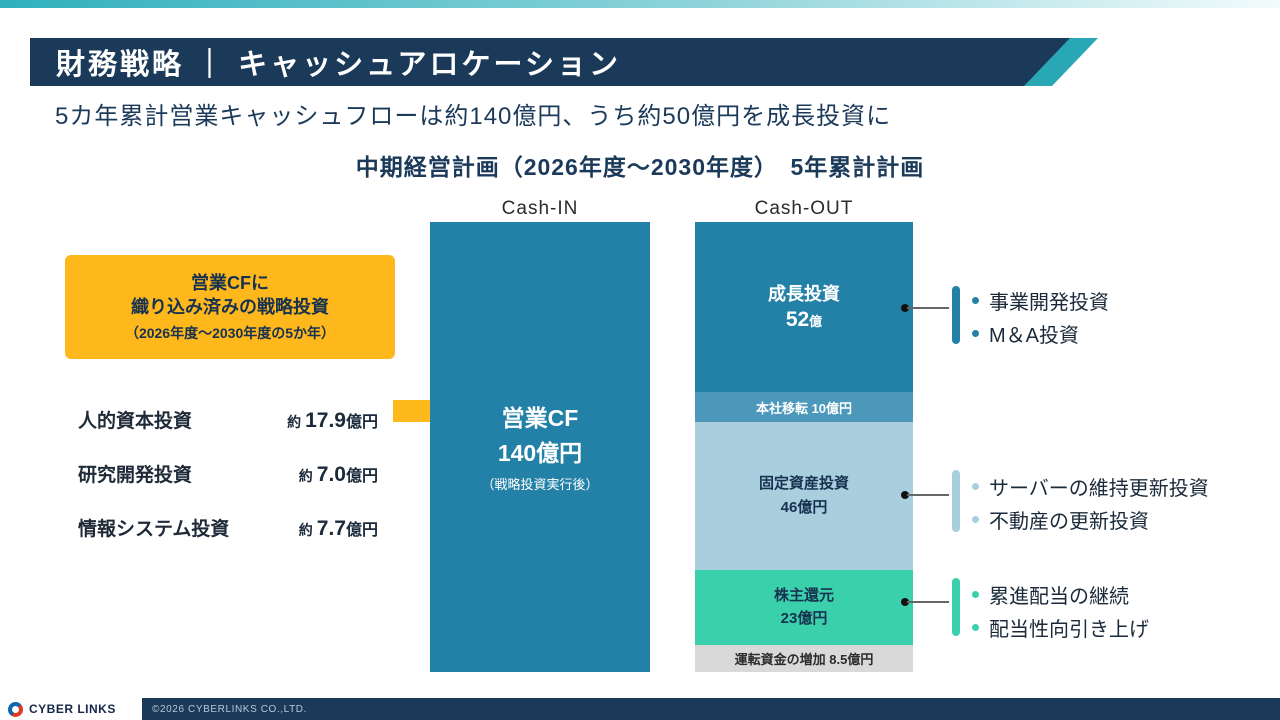 The image size is (1280, 720). What do you see at coordinates (956, 315) in the screenshot?
I see `accent-bar-growth` at bounding box center [956, 315].